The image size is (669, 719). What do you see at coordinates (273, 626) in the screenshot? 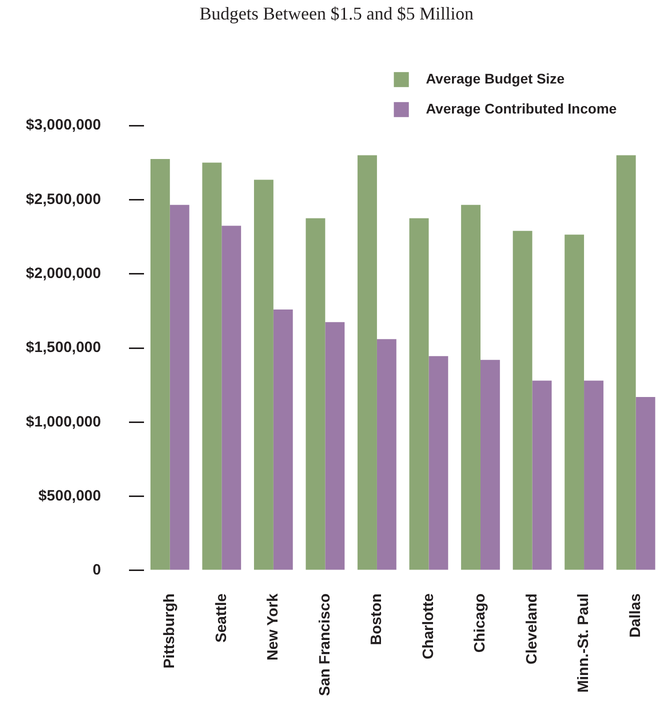
I see `x-tick-label: New York` at bounding box center [273, 626].